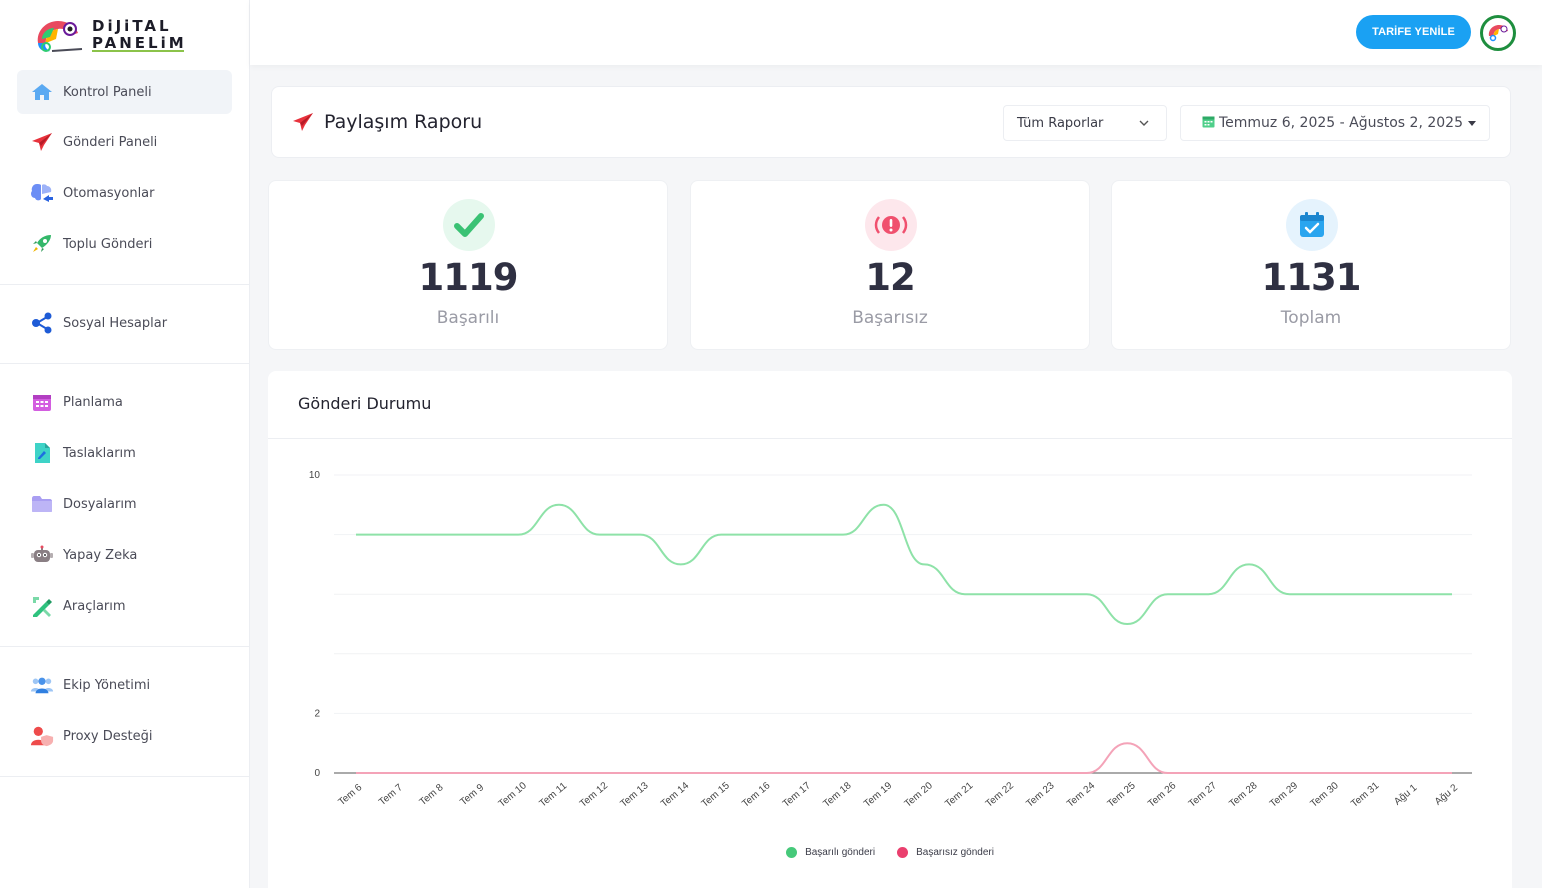 The height and width of the screenshot is (888, 1542). I want to click on chart-legend: Başarılı gönderi Başarısız gönderi, so click(890, 852).